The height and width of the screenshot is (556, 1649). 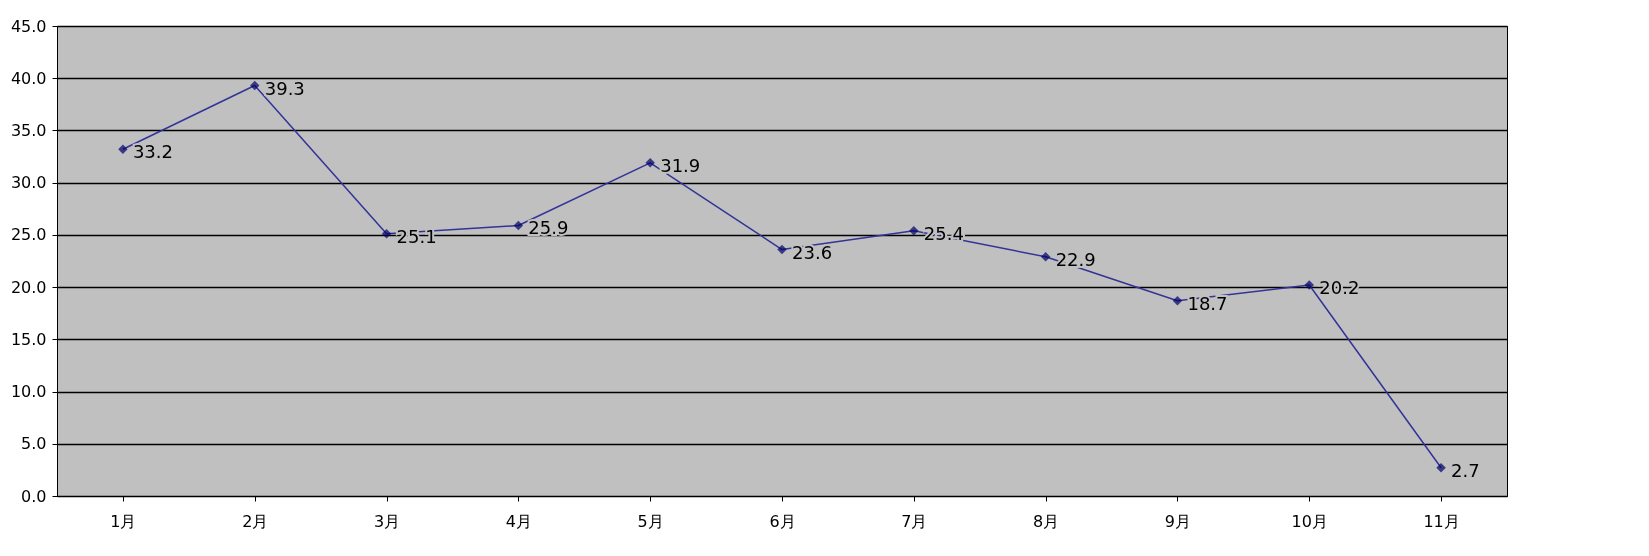 I want to click on x-tick-label: 9月, so click(x=1178, y=521).